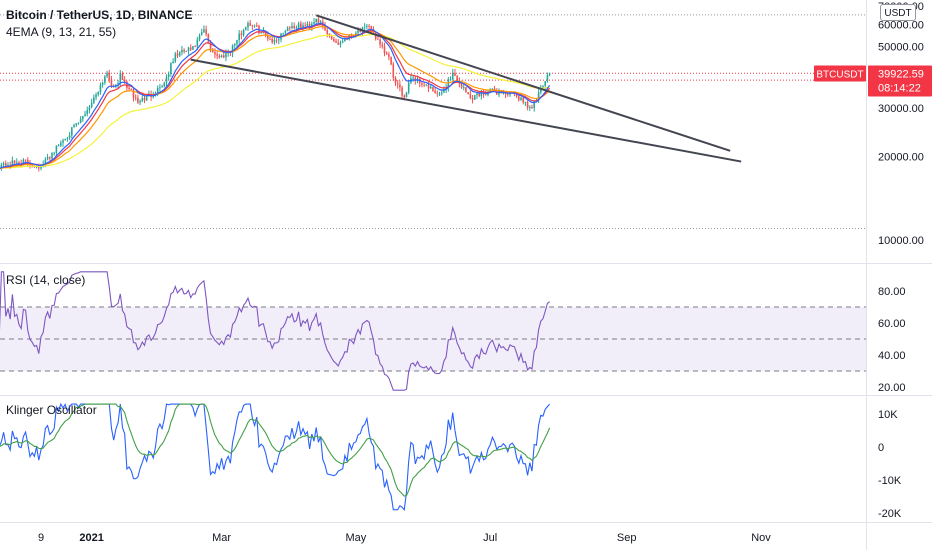 This screenshot has height=550, width=932. What do you see at coordinates (901, 109) in the screenshot?
I see `price-tick-label: 30000.00` at bounding box center [901, 109].